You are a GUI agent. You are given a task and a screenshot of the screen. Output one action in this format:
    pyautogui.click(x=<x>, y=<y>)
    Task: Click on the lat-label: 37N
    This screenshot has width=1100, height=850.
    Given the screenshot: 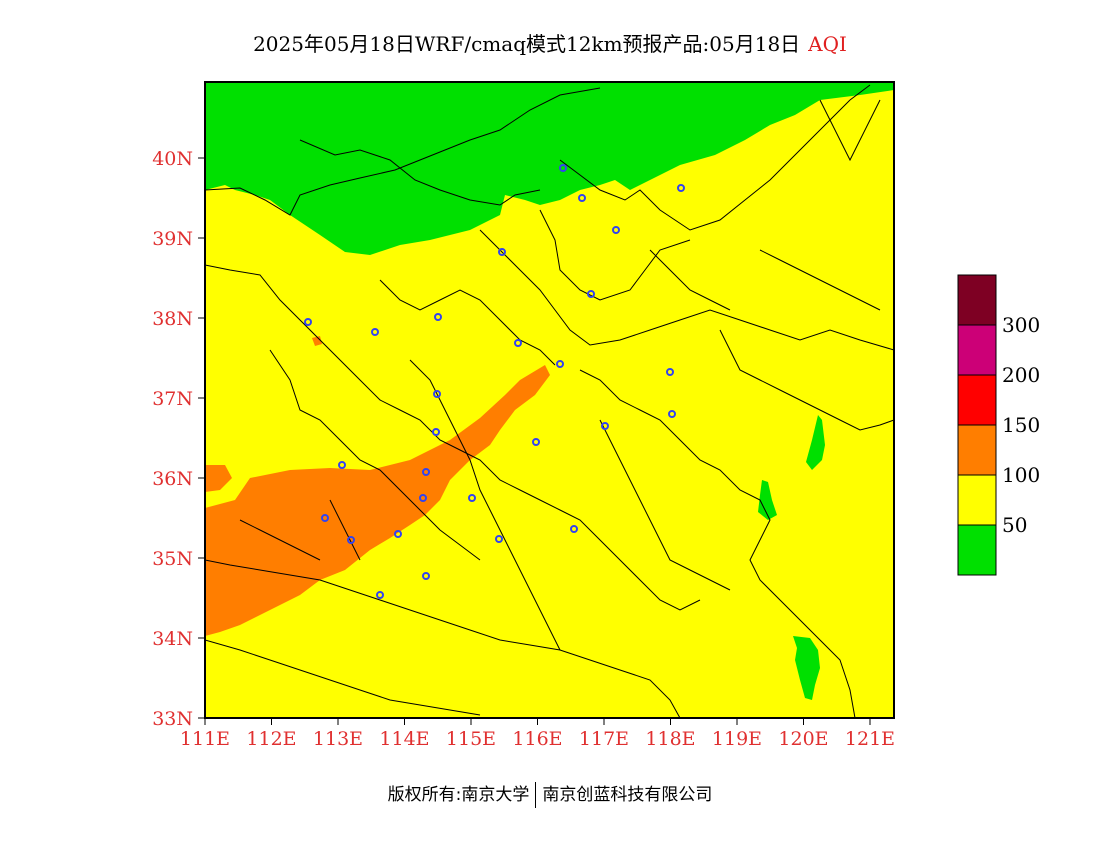 What is the action you would take?
    pyautogui.click(x=172, y=399)
    